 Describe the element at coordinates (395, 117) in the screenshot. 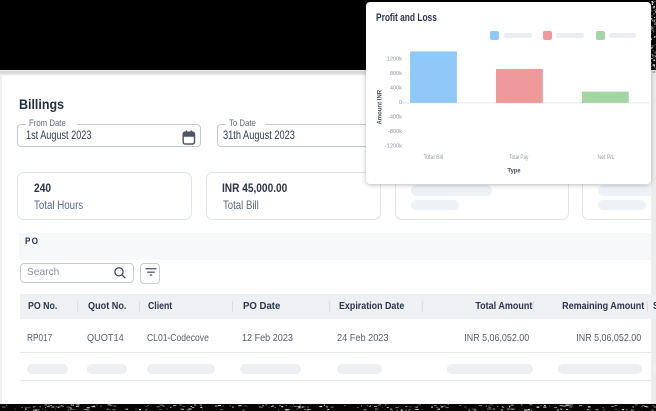

I see `svg-text: -400k` at that location.